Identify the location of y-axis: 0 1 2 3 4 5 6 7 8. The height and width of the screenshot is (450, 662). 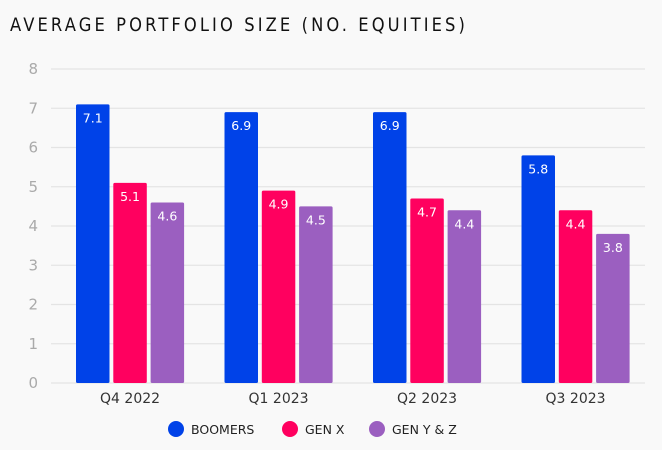
(33, 226).